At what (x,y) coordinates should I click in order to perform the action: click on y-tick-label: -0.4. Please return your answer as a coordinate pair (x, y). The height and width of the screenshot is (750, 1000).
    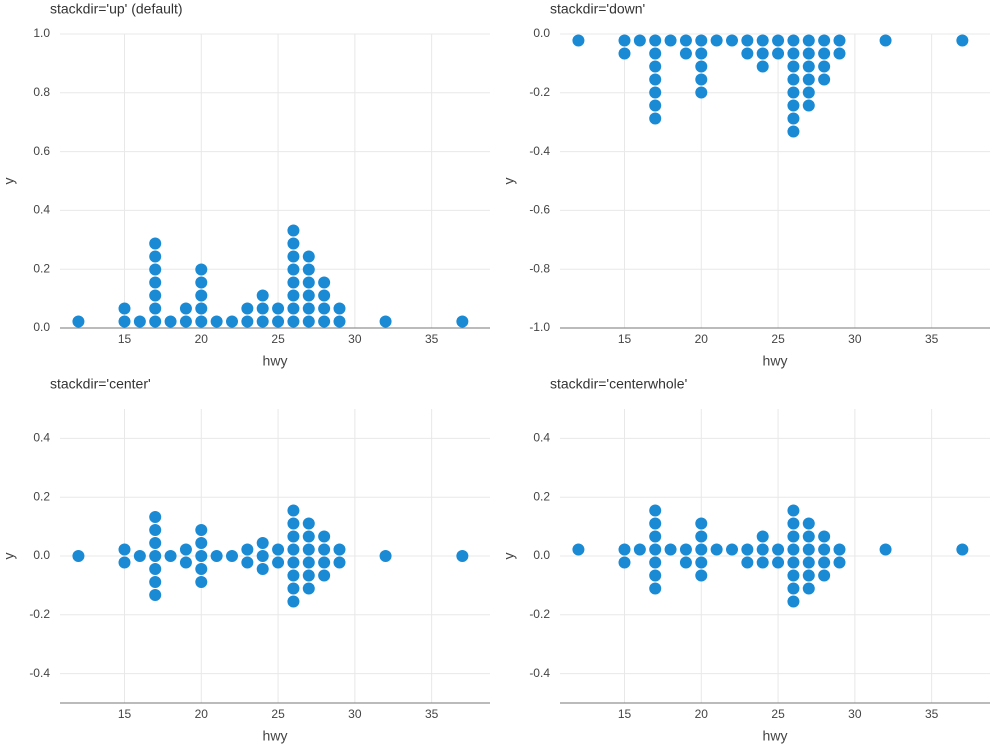
    Looking at the image, I should click on (539, 151).